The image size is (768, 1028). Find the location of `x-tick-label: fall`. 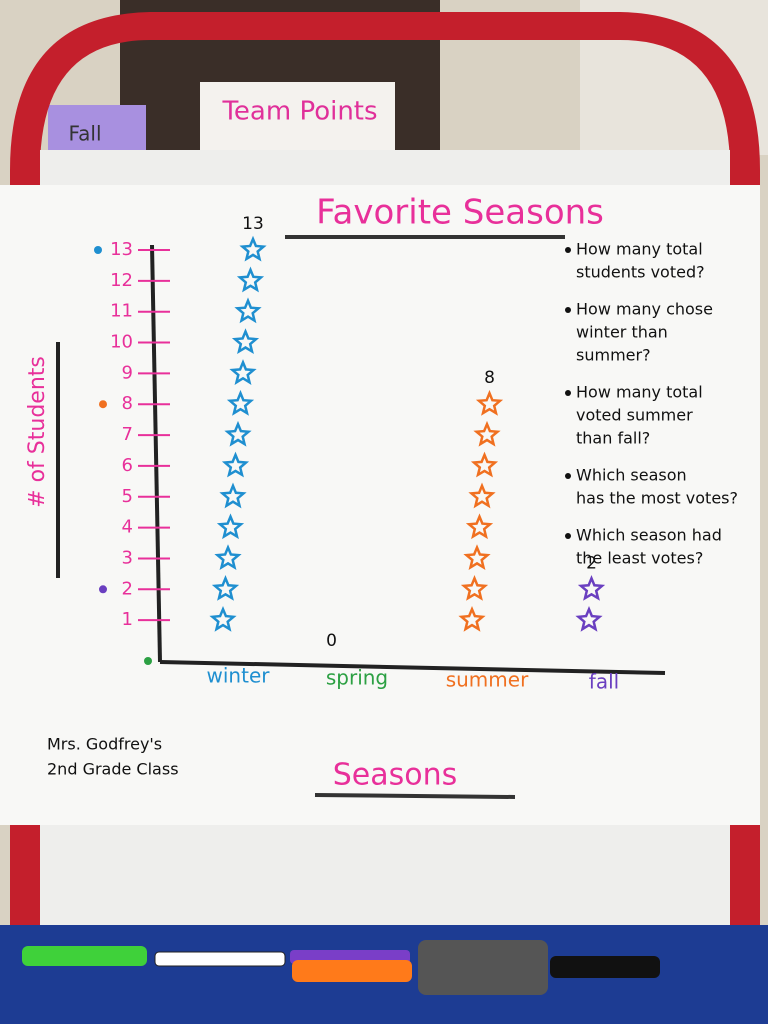

x-tick-label: fall is located at coordinates (604, 682).